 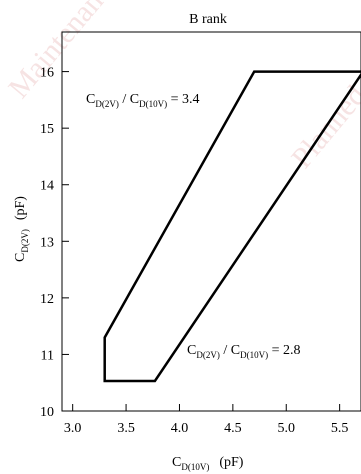 What do you see at coordinates (191, 350) in the screenshot?
I see `ratio-2-8-c1: C` at bounding box center [191, 350].